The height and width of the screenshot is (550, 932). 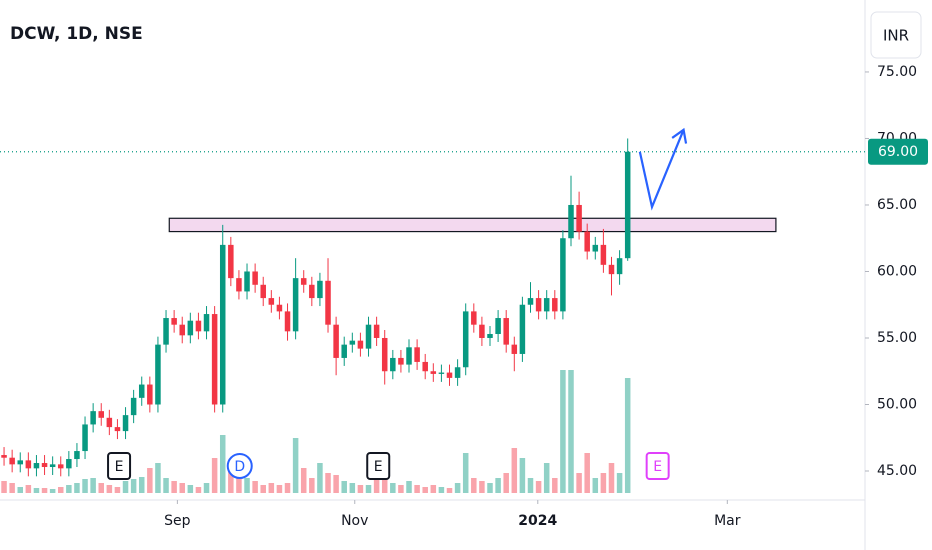 What do you see at coordinates (897, 205) in the screenshot?
I see `y-tick-label: 65.00` at bounding box center [897, 205].